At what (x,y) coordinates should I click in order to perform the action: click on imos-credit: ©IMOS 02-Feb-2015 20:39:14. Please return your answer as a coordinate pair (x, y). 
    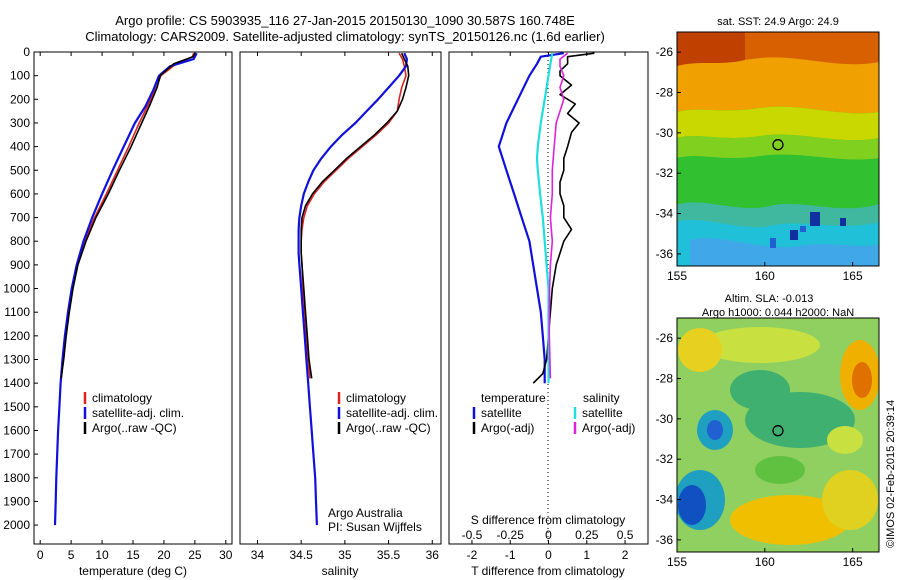
    Looking at the image, I should click on (891, 474).